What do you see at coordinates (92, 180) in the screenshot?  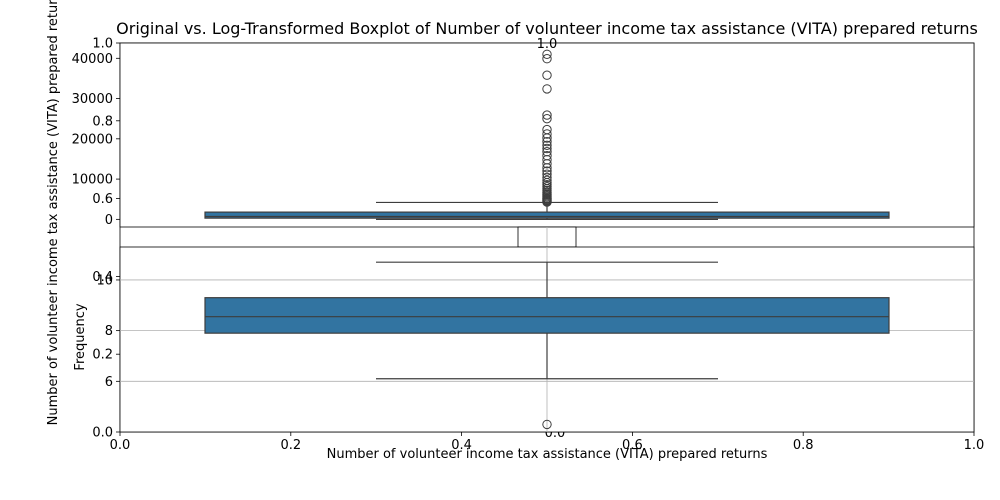 I see `original-y-tick-label: 10000` at bounding box center [92, 180].